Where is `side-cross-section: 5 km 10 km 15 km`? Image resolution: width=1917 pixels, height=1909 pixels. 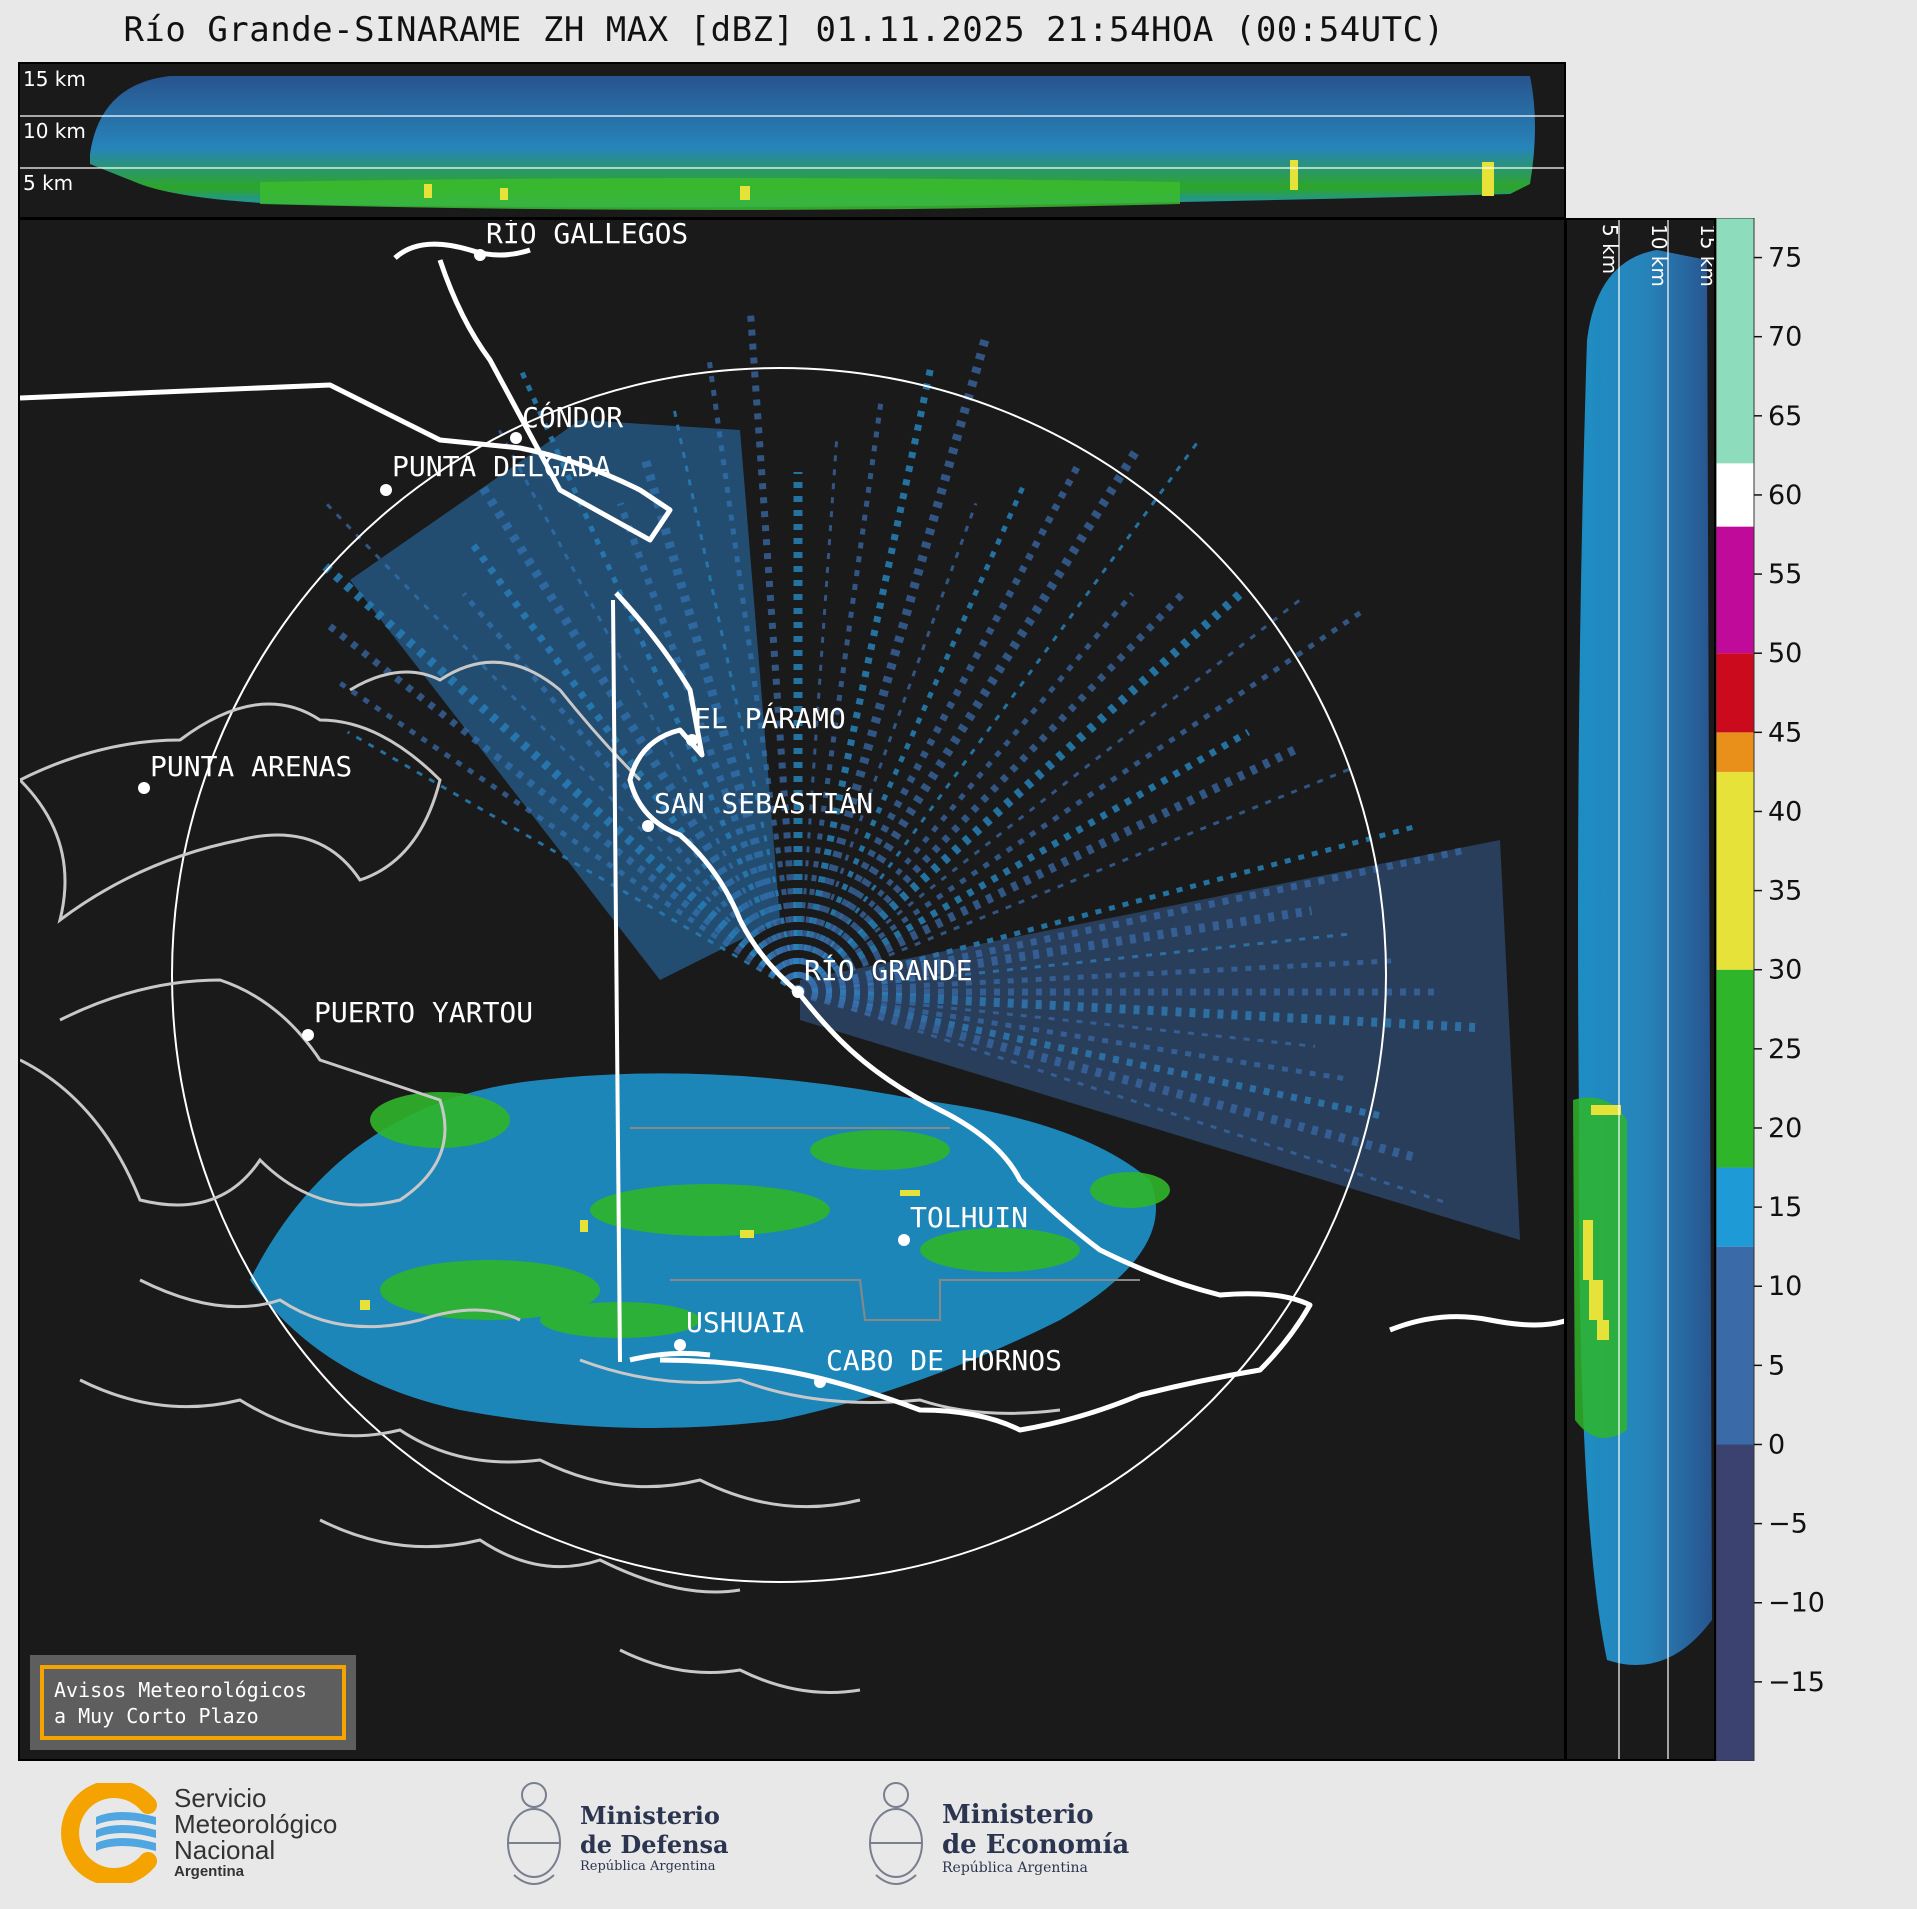
side-cross-section: 5 km 10 km 15 km is located at coordinates (1640, 989).